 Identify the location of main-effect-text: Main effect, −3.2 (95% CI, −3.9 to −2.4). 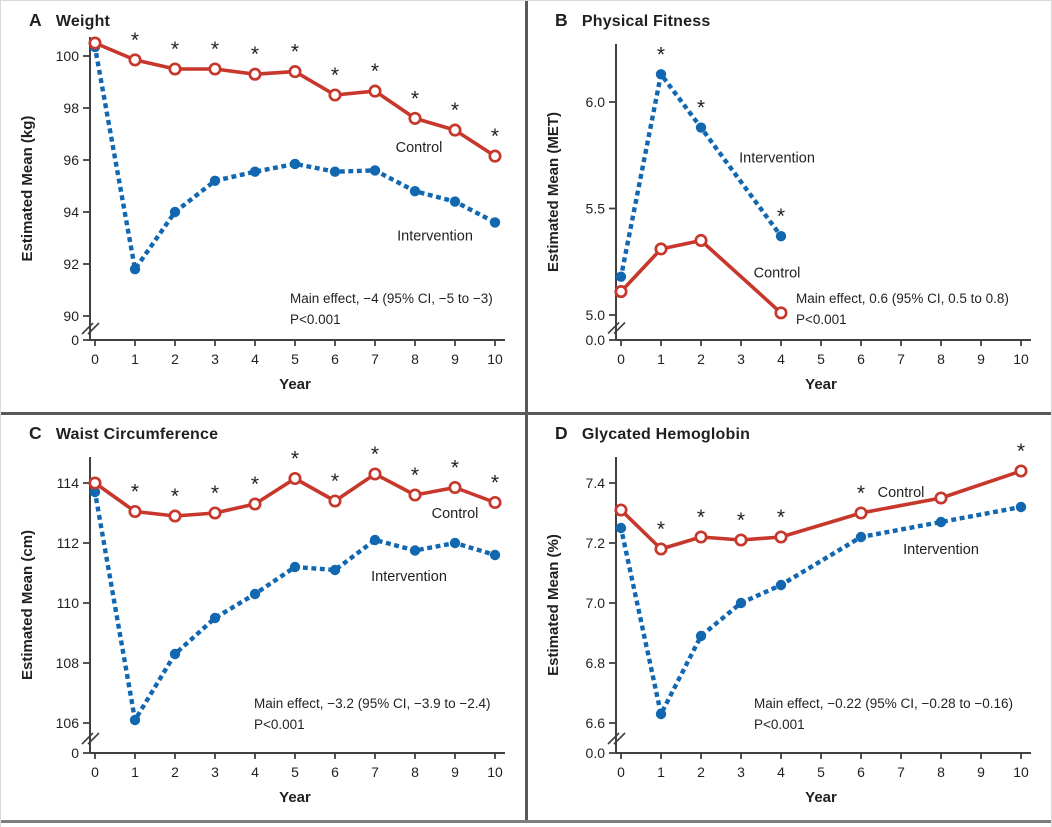
(372, 703).